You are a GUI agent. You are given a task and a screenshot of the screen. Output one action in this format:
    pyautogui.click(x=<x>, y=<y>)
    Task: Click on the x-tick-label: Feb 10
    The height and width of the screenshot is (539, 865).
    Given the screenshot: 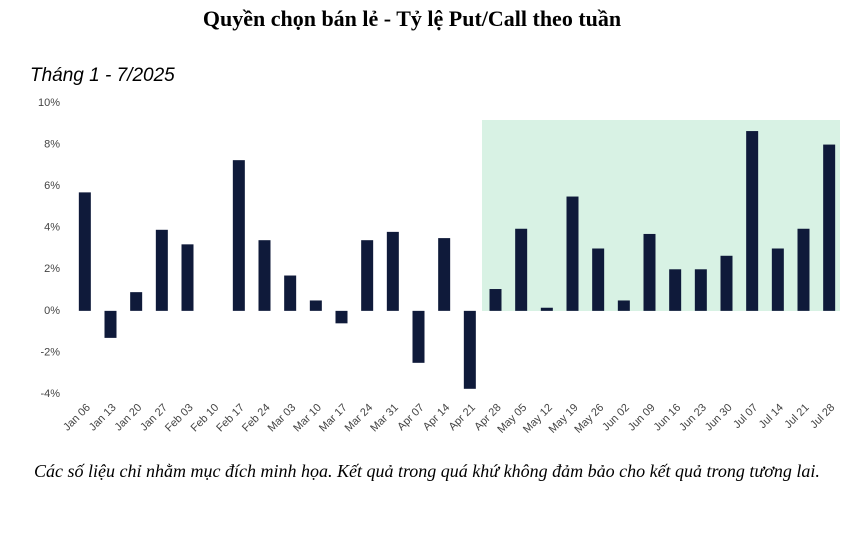 What is the action you would take?
    pyautogui.click(x=205, y=418)
    